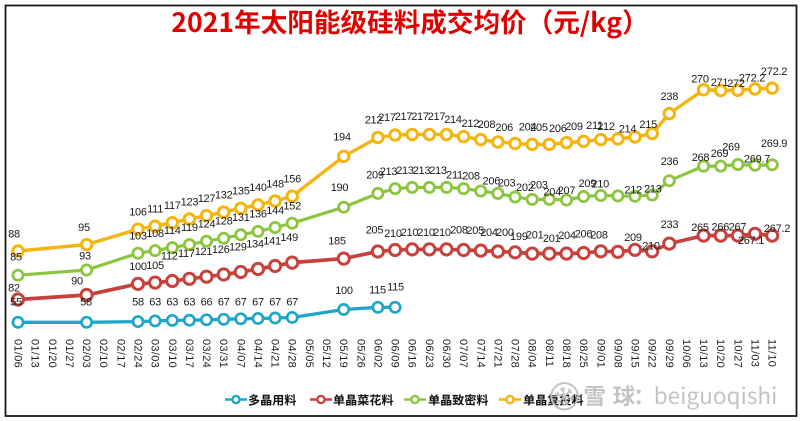 This screenshot has width=800, height=421. Describe the element at coordinates (720, 353) in the screenshot. I see `svg-text: 10/20` at that location.